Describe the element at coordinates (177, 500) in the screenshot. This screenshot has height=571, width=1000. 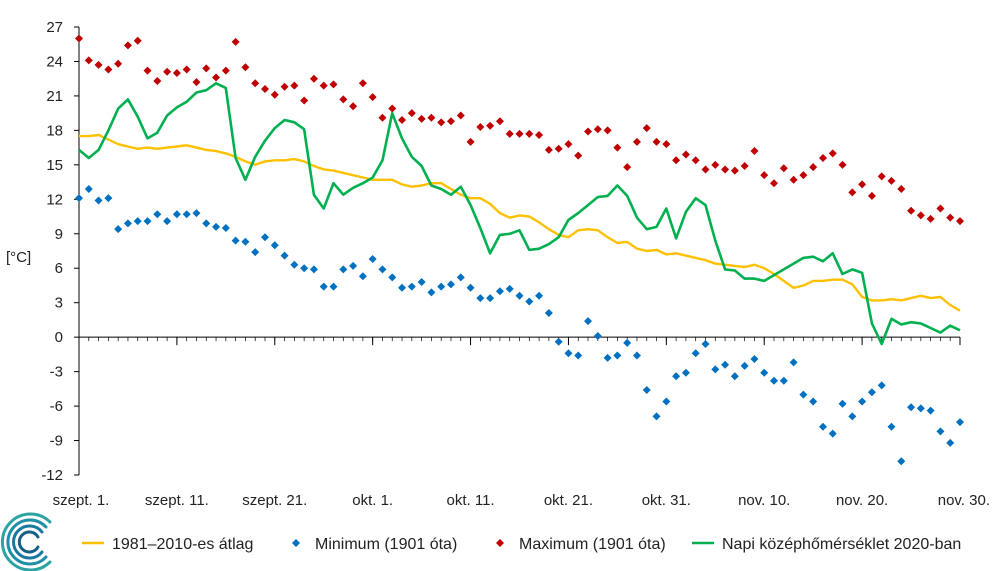
I see `x-tick-label: szept. 11.` at that location.